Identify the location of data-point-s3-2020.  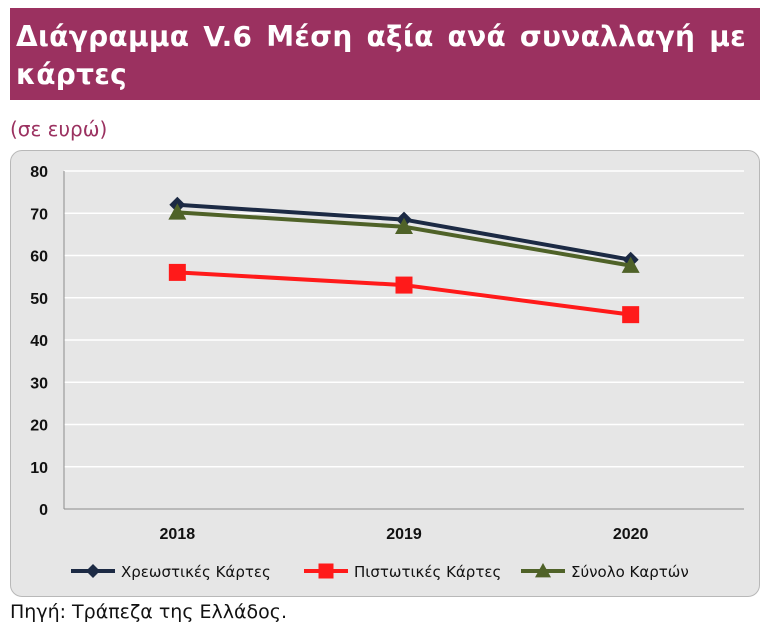
(630, 264).